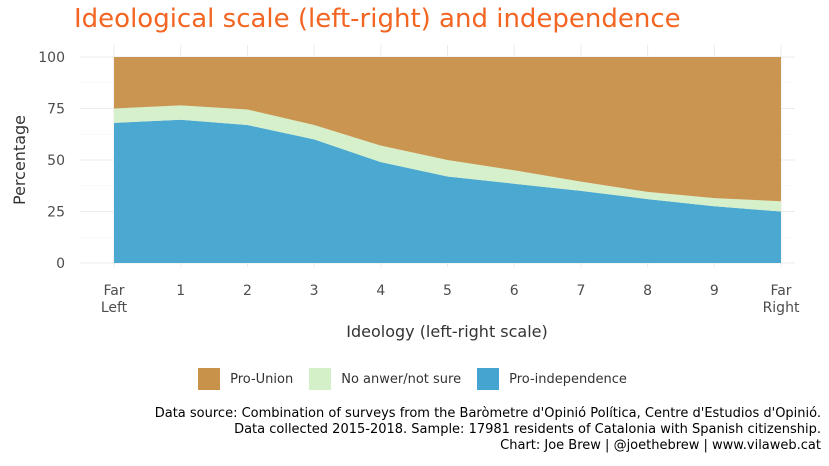 Image resolution: width=829 pixels, height=466 pixels. I want to click on x-tick-label: 8, so click(647, 291).